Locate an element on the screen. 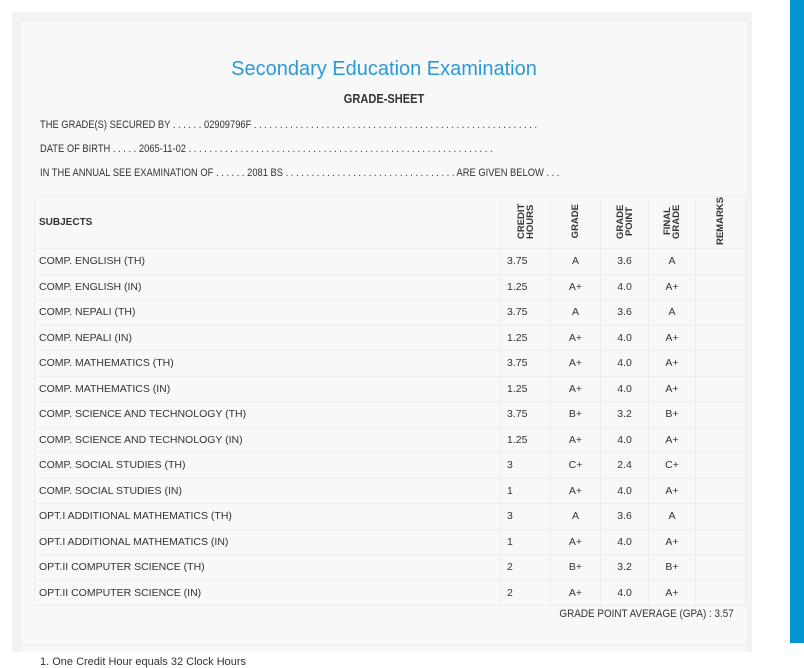 The image size is (804, 668). footnote: 1. One Credit Hour equals 32 Clock Hours is located at coordinates (143, 662).